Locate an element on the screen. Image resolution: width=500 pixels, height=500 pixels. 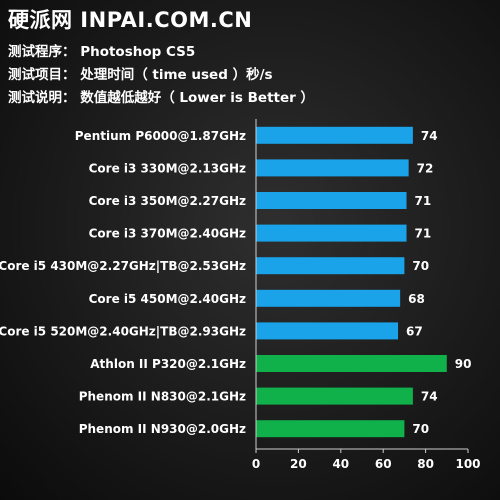
x-tick-label: 40 is located at coordinates (340, 464).